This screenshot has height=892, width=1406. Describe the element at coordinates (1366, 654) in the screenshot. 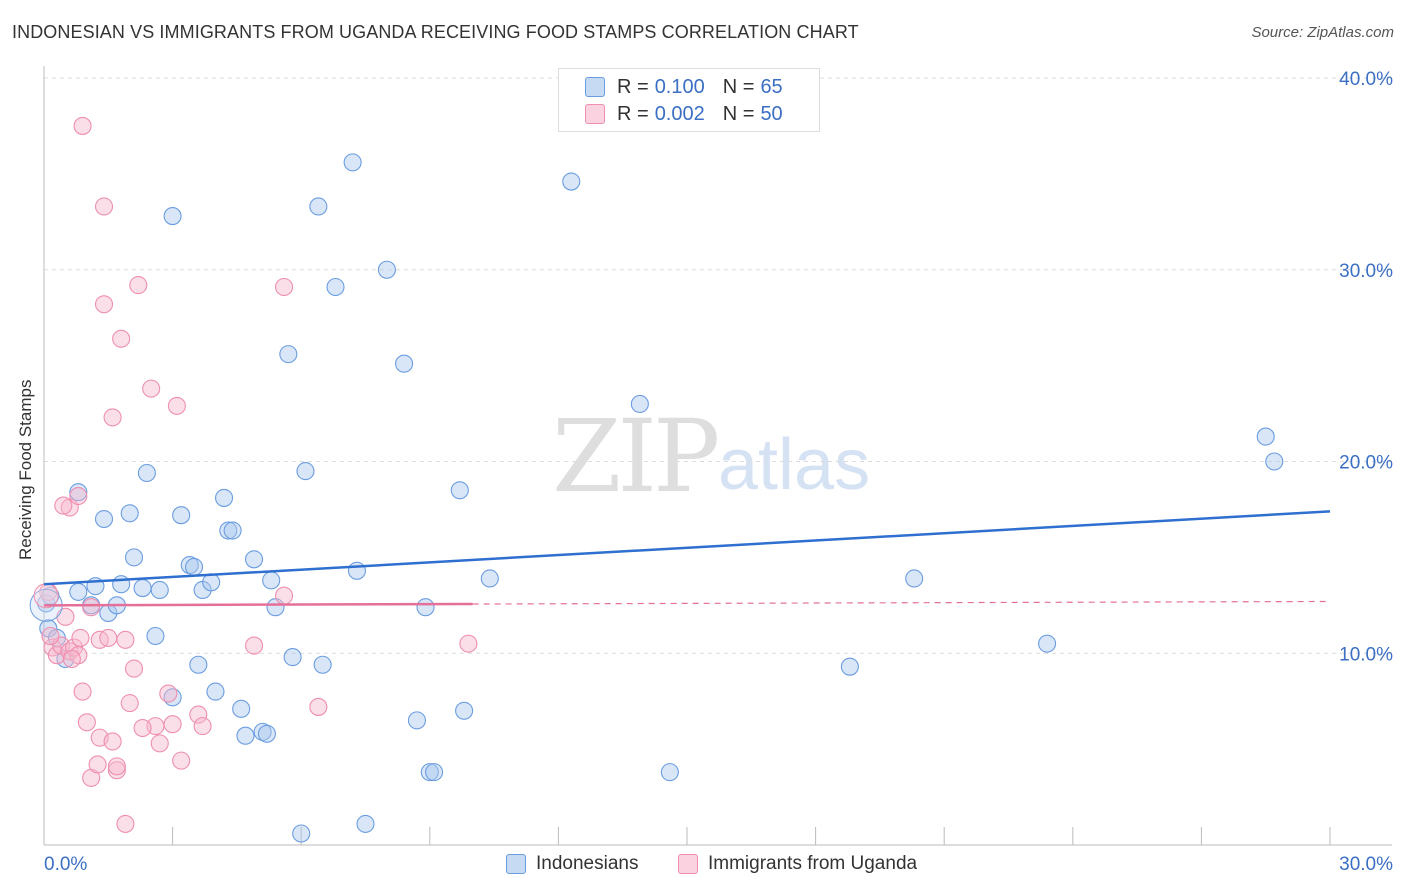

I see `y-tick-label: 10.0%` at that location.